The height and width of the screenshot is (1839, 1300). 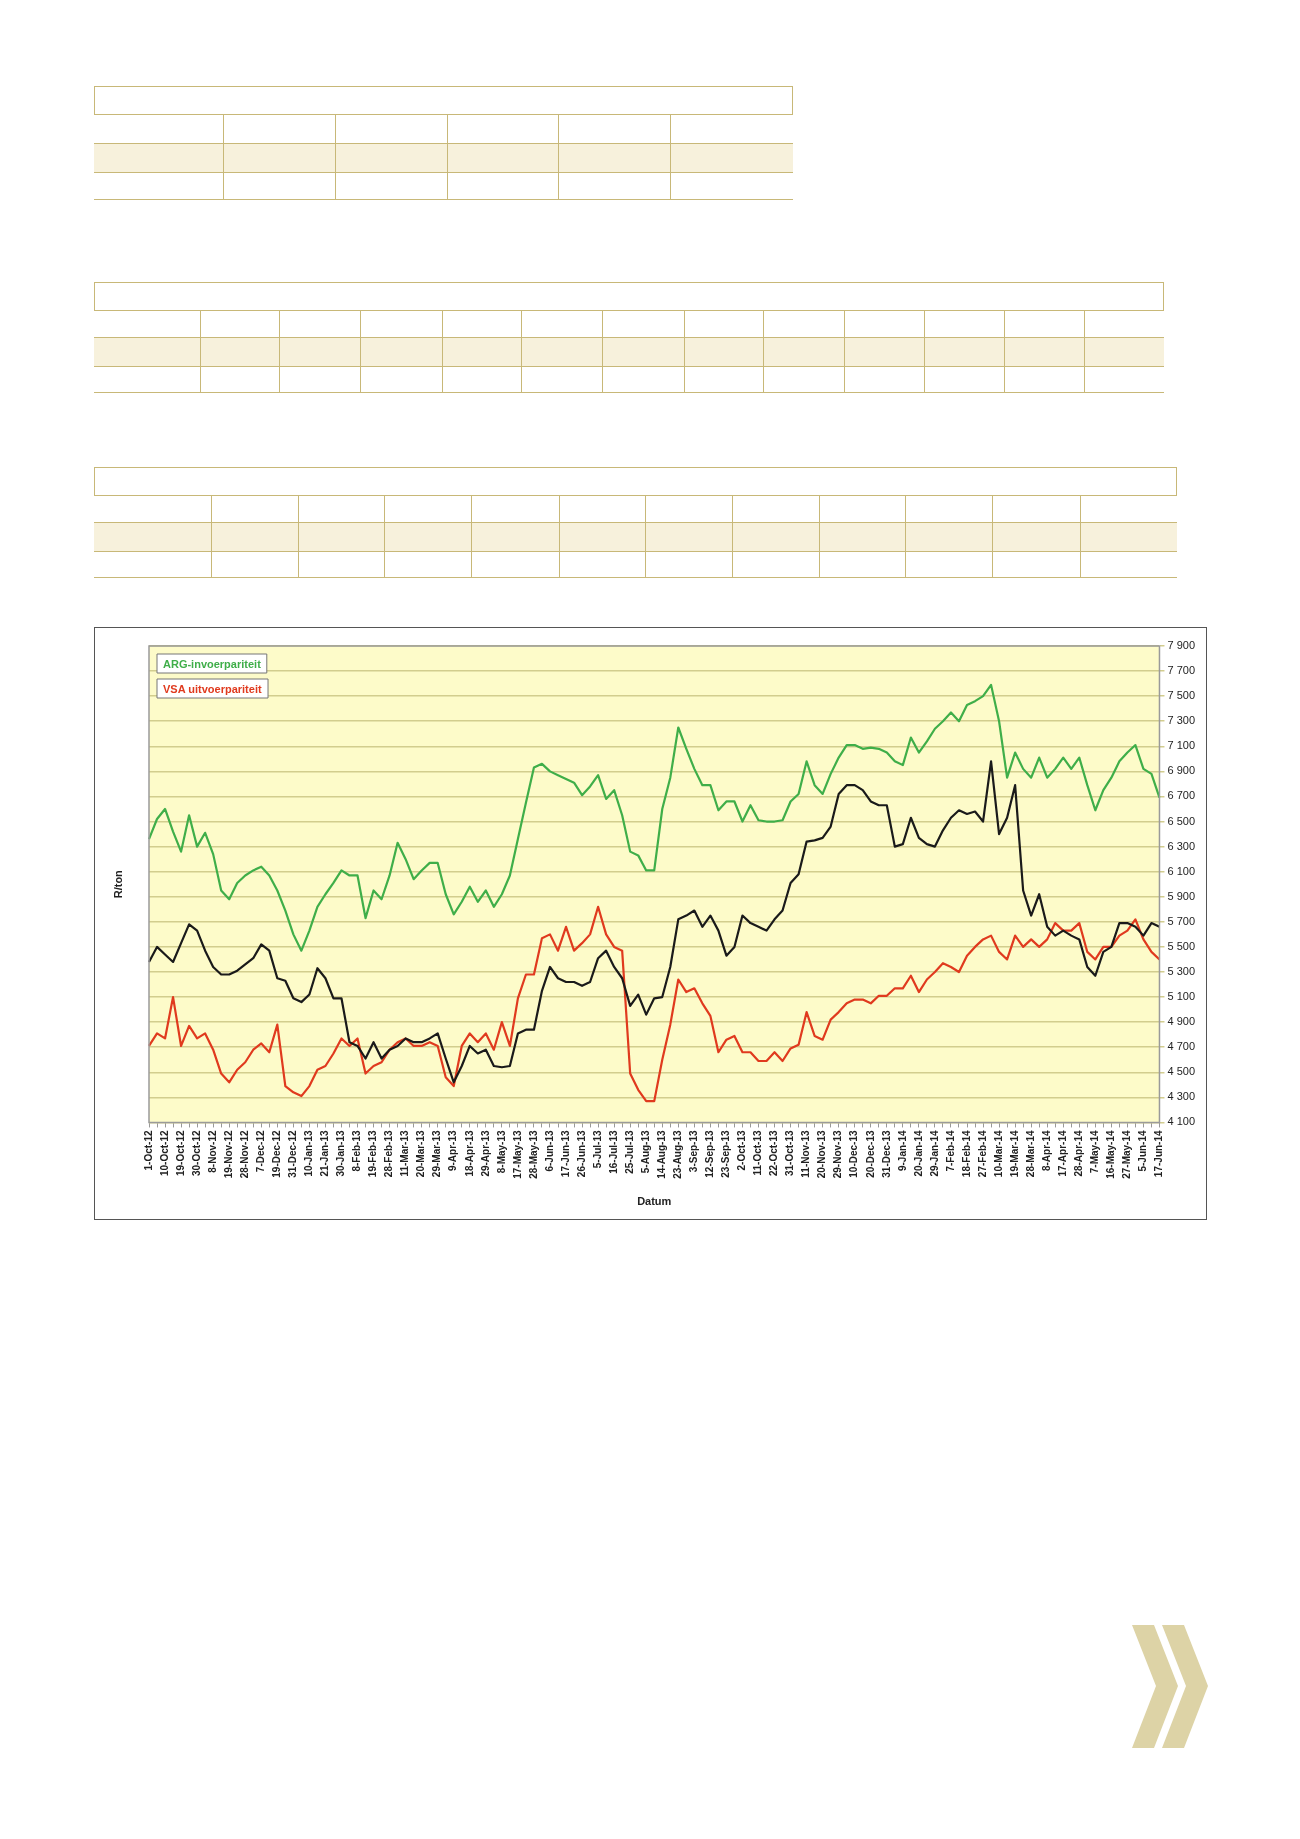 I want to click on y-tick-label: 6 100, so click(x=1181, y=870).